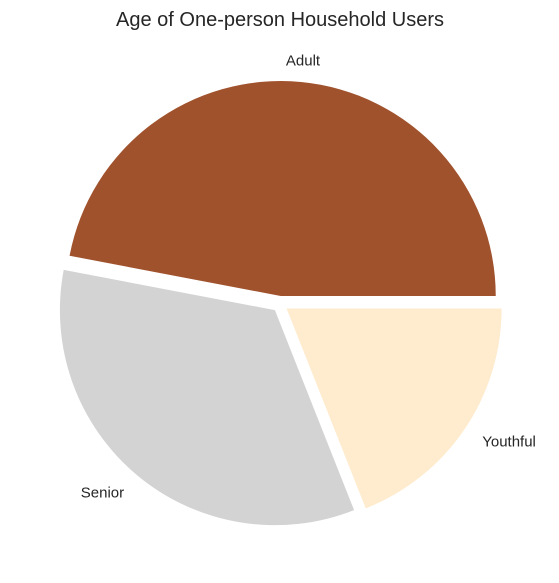 This screenshot has height=583, width=559. Describe the element at coordinates (102, 492) in the screenshot. I see `pie-label-senior: Senior` at that location.